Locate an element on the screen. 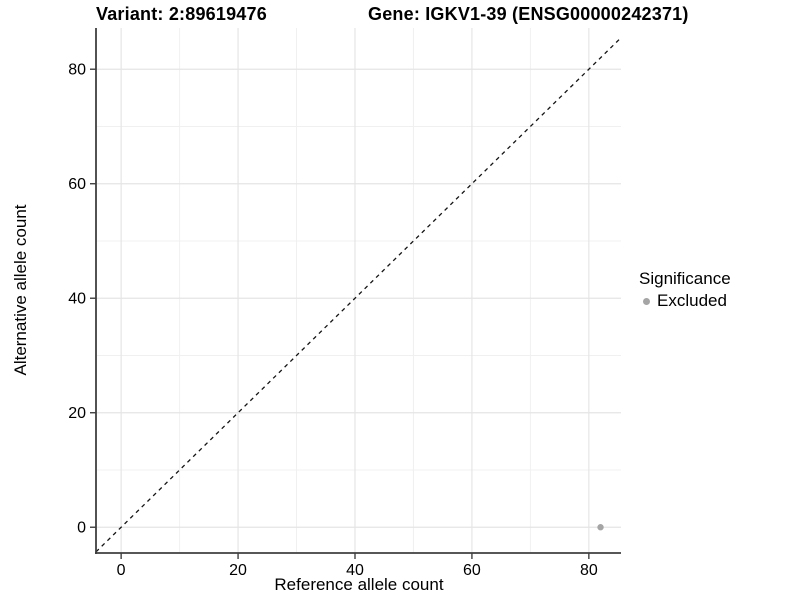  y-tick-label: 0 is located at coordinates (81, 528).